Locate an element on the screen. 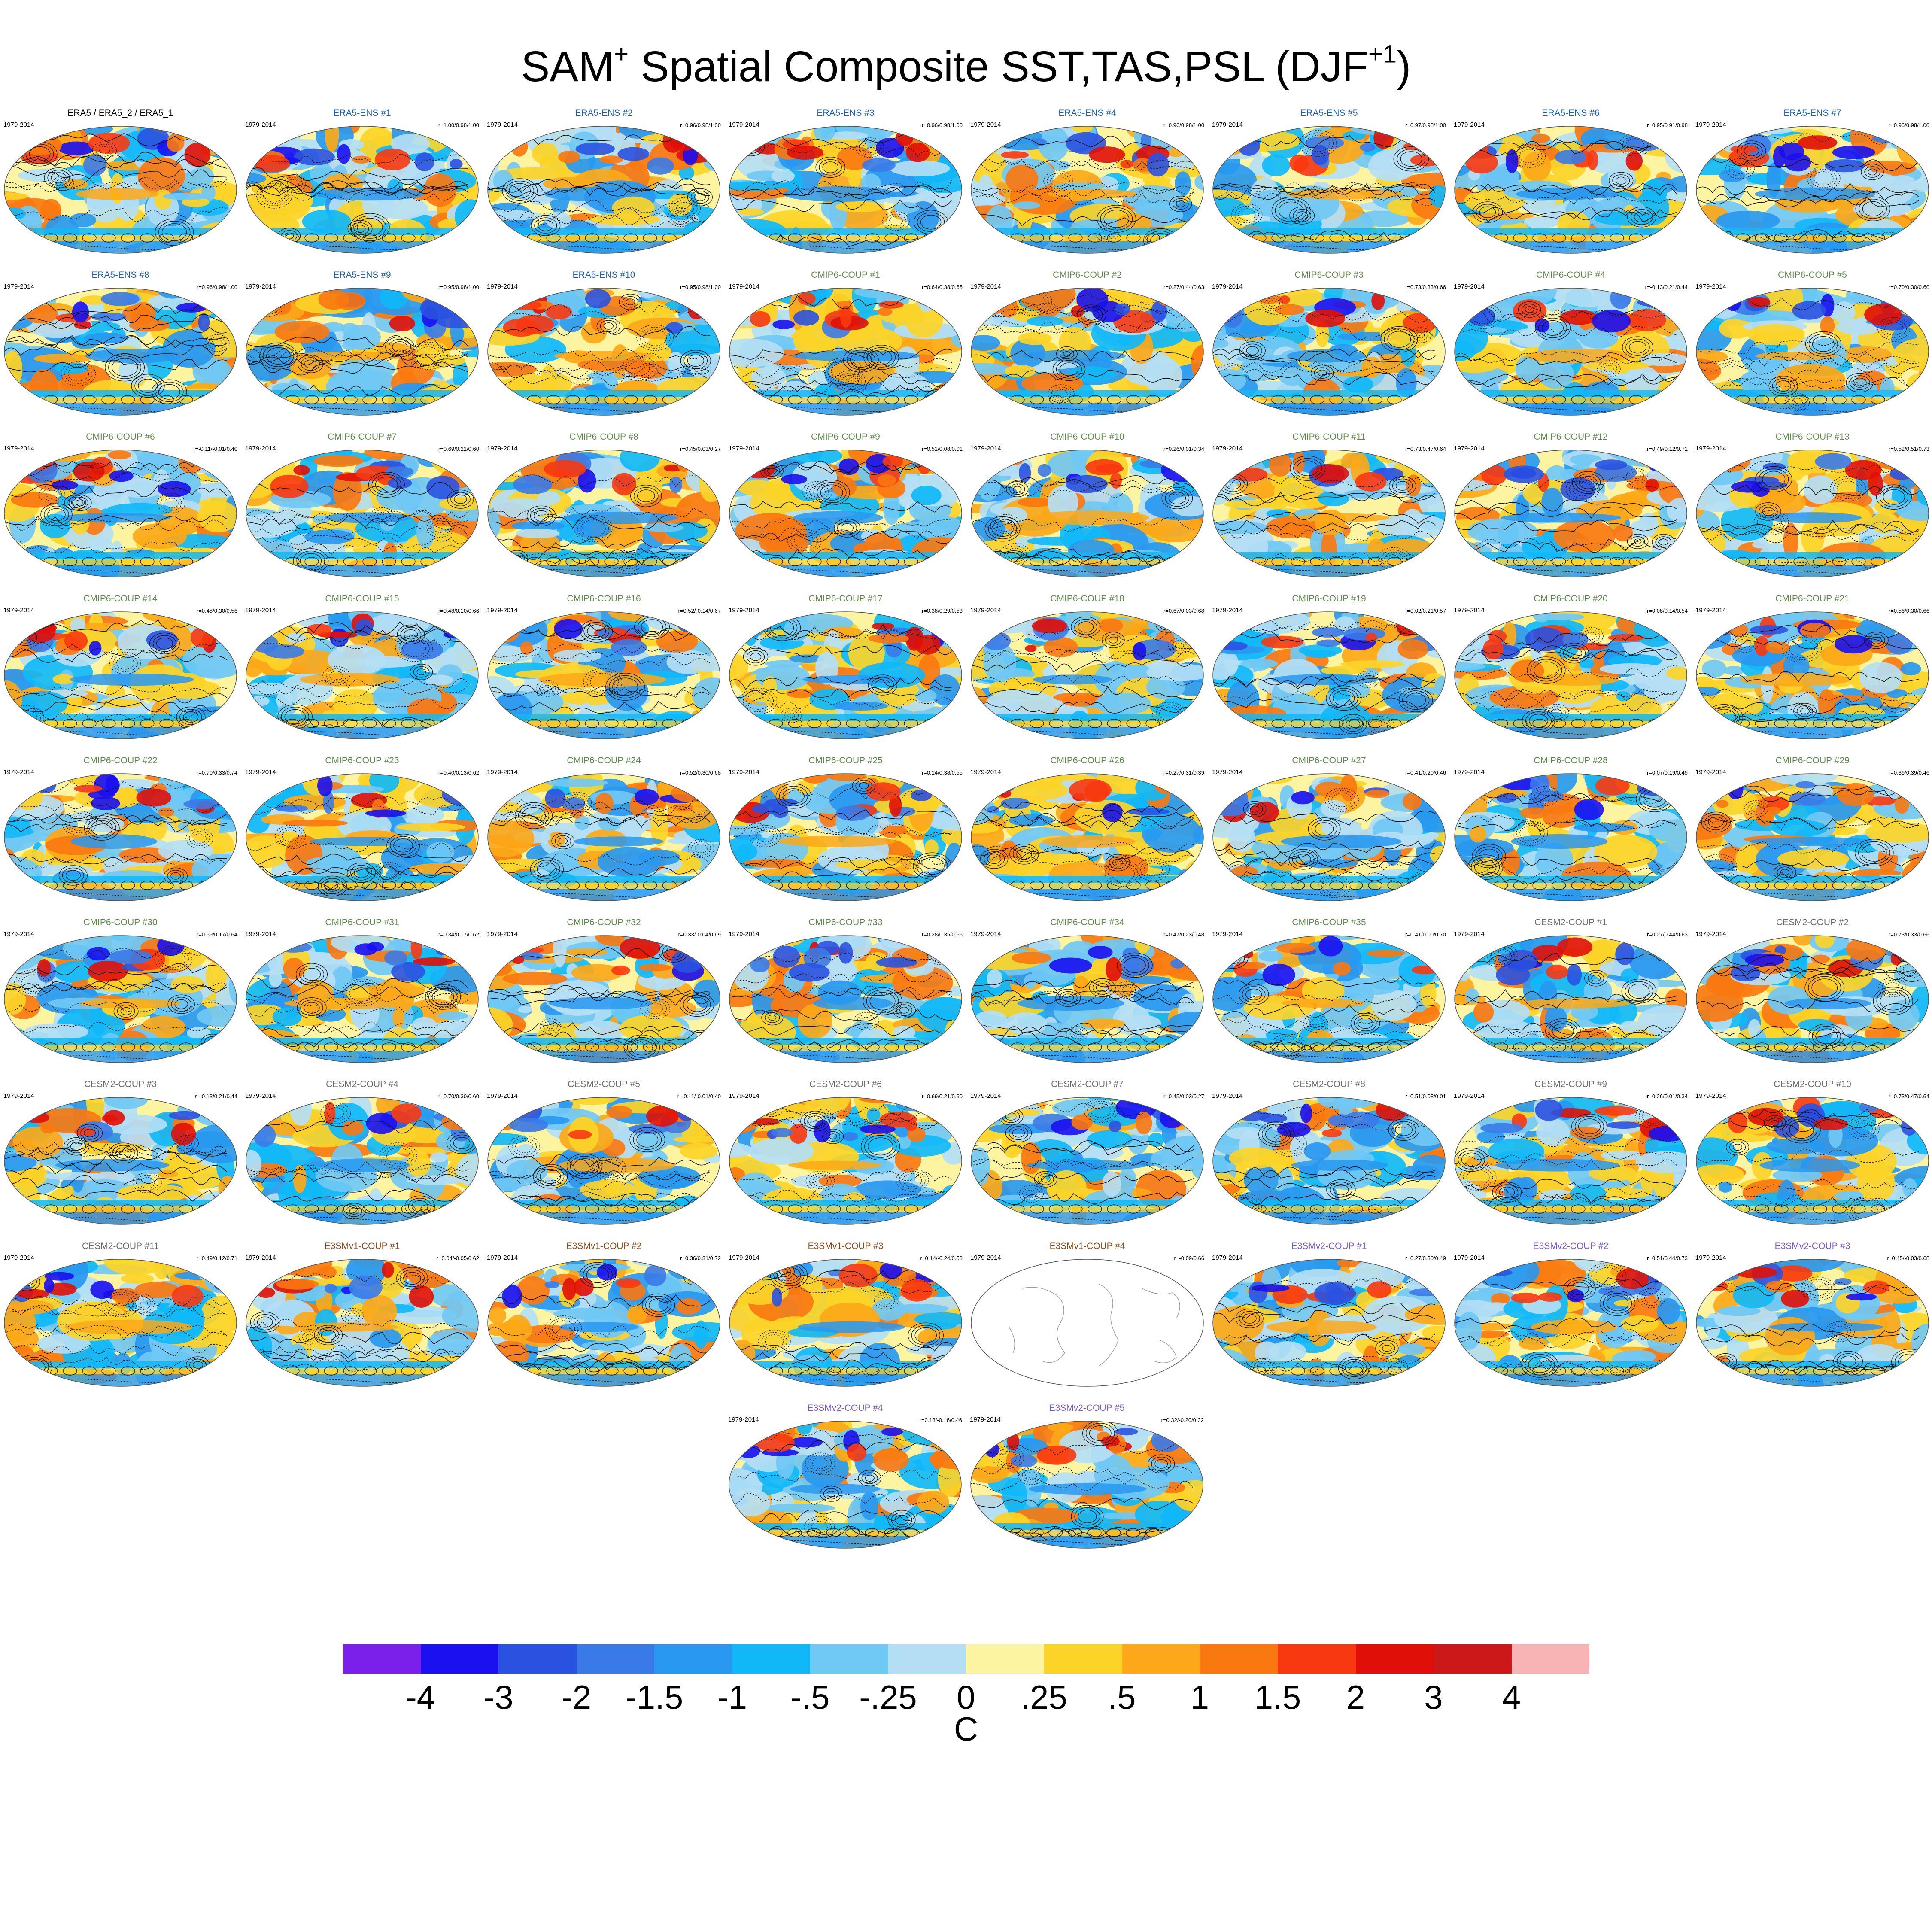  panel-correlation: r=0.40/0.13/0.62 is located at coordinates (459, 772).